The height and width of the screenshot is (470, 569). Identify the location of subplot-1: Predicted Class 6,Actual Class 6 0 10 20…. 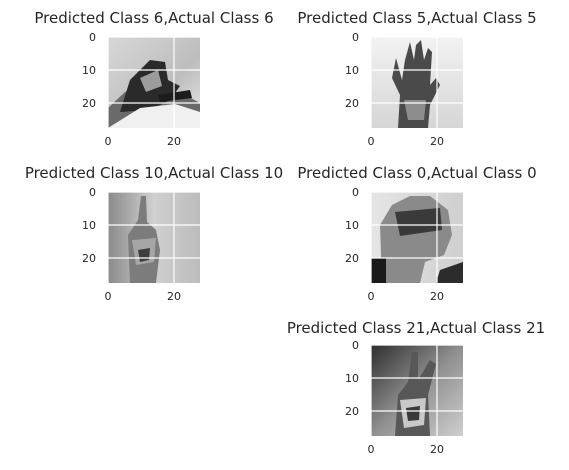
(153, 78).